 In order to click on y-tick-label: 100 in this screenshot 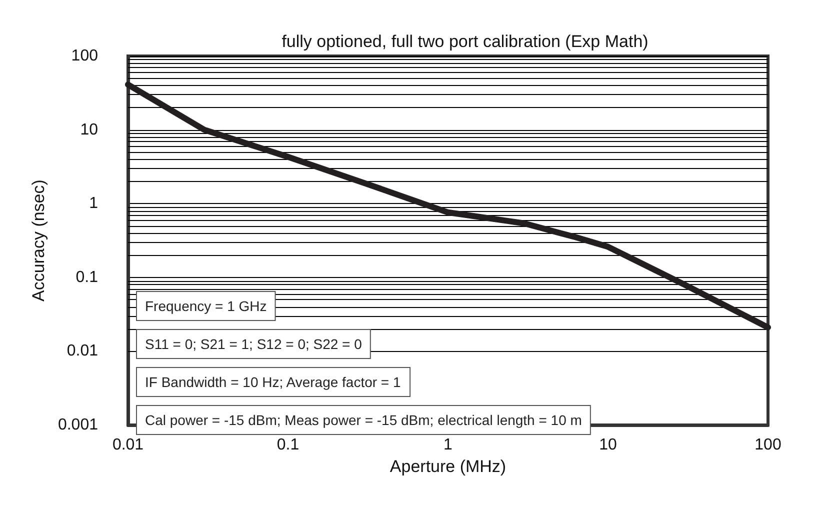, I will do `click(84, 56)`.